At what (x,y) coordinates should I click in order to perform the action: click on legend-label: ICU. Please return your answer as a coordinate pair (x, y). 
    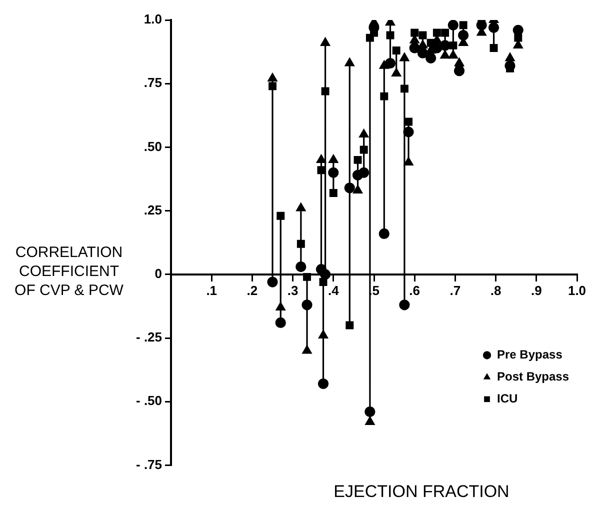
    Looking at the image, I should click on (507, 399).